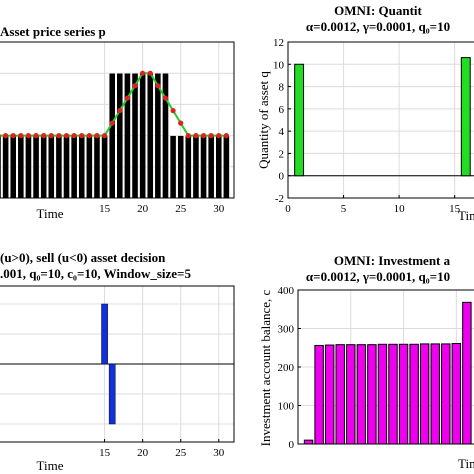  Describe the element at coordinates (381, 117) in the screenshot. I see `quantity-bars` at that location.